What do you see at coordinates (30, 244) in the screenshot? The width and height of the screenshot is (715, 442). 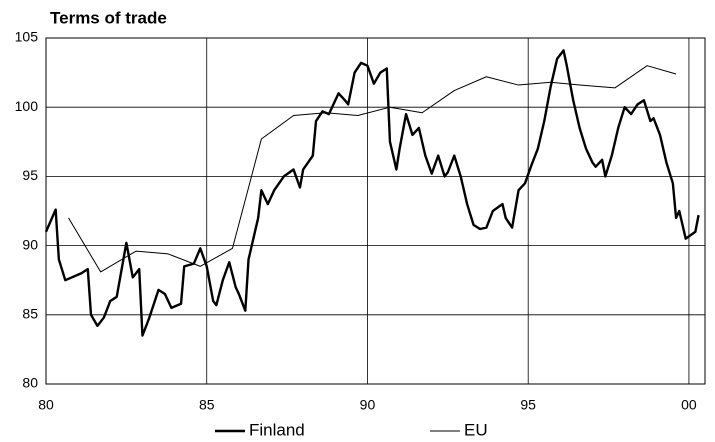 I see `y-tick-label: 90` at bounding box center [30, 244].